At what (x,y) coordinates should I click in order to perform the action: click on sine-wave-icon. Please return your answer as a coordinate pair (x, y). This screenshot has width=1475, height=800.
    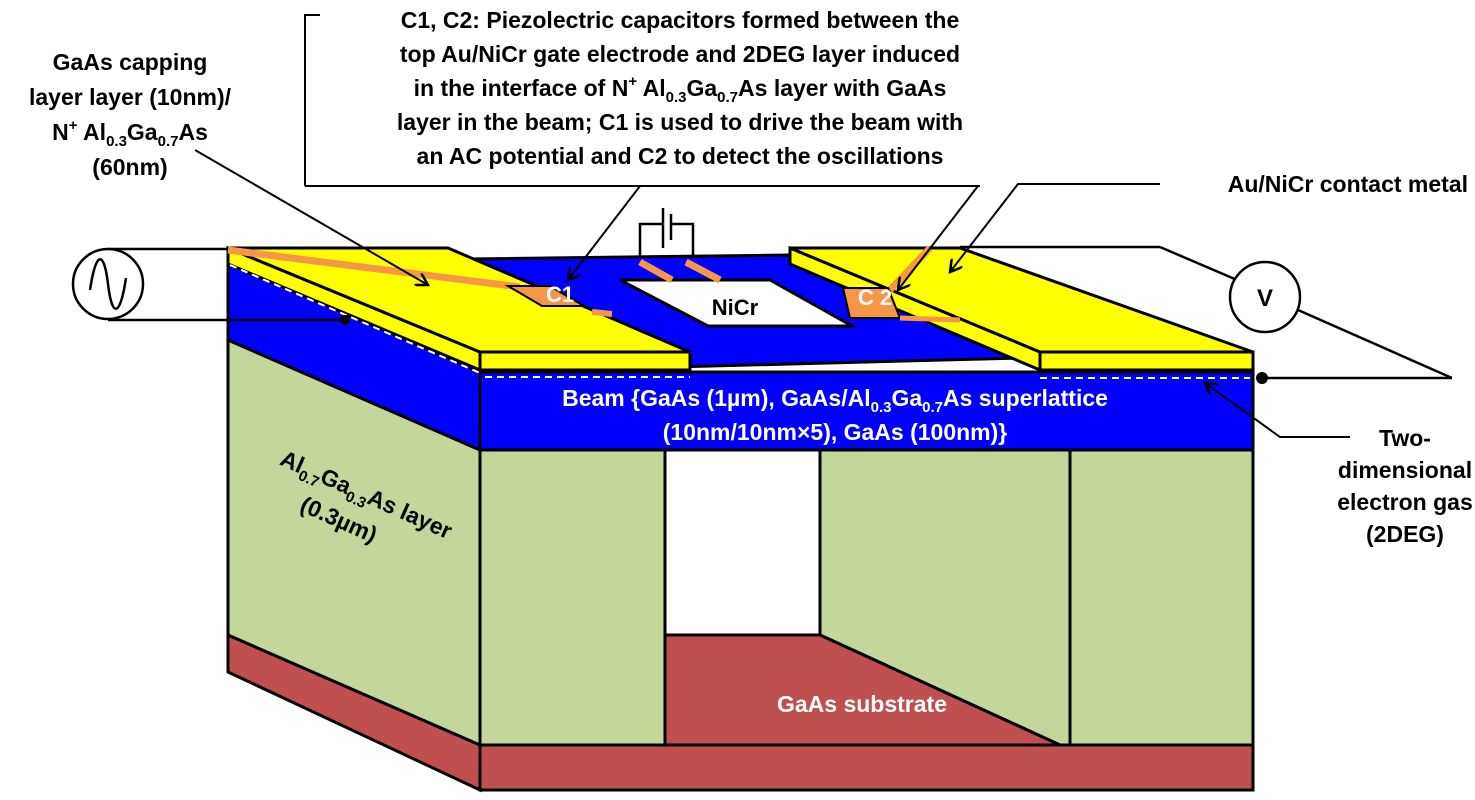
    Looking at the image, I should click on (108, 284).